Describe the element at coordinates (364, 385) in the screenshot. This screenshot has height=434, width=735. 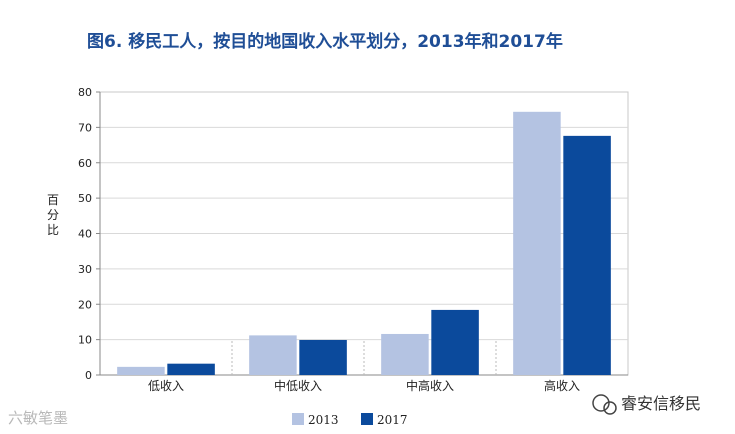
I see `category-labels: 低收入 中低收入 中高收入 高收入` at that location.